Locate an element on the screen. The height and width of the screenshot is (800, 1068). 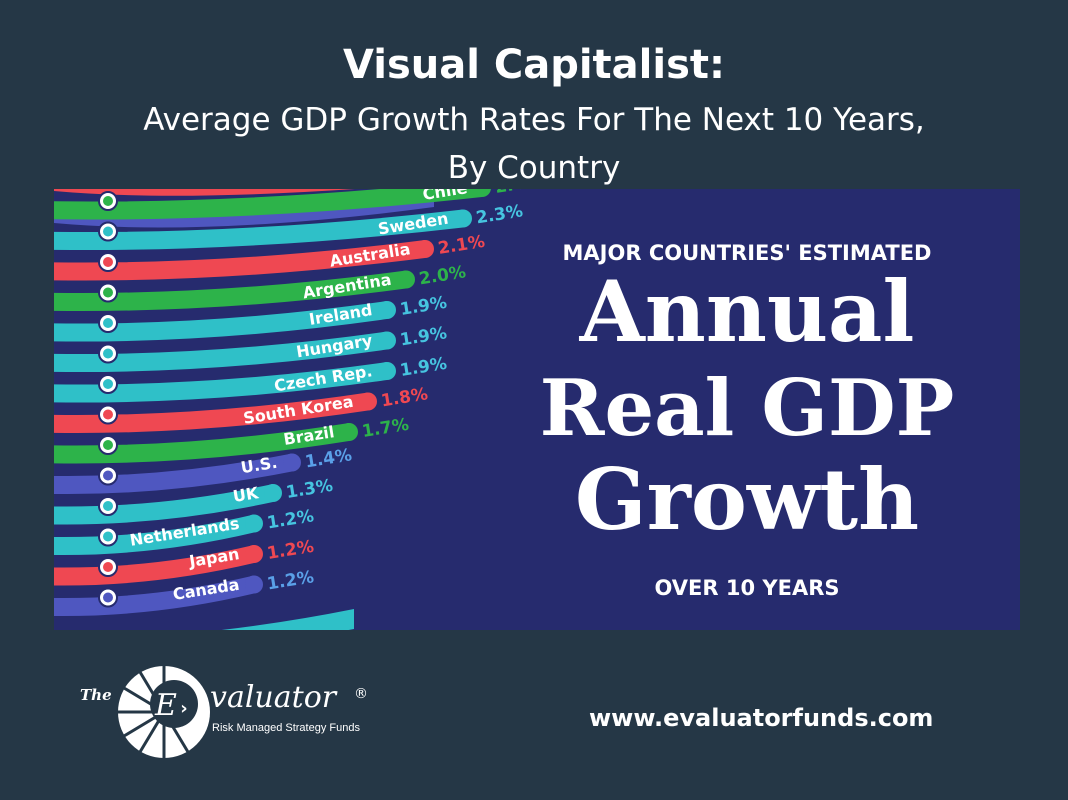
logo-emblem-icon: E › is located at coordinates (164, 712).